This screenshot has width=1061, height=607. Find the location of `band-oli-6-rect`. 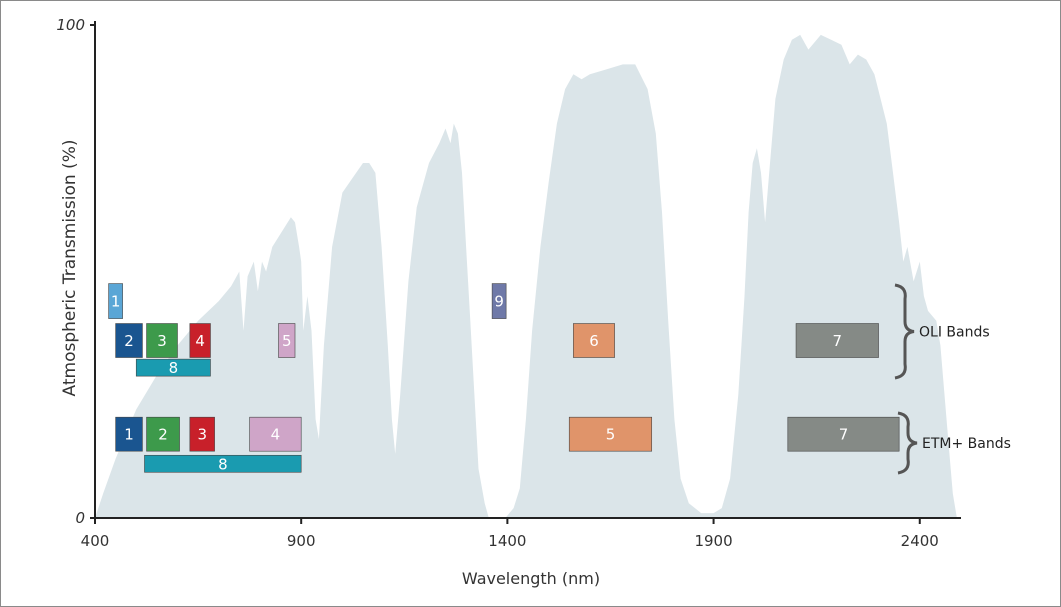

band-oli-6-rect is located at coordinates (594, 340).